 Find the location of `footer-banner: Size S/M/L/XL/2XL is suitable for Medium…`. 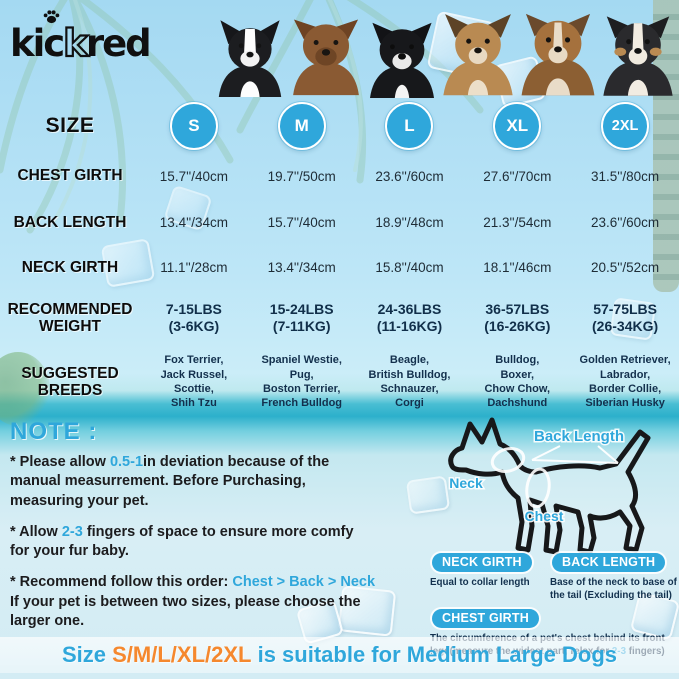

footer-banner: Size S/M/L/XL/2XL is suitable for Medium… is located at coordinates (339, 655).